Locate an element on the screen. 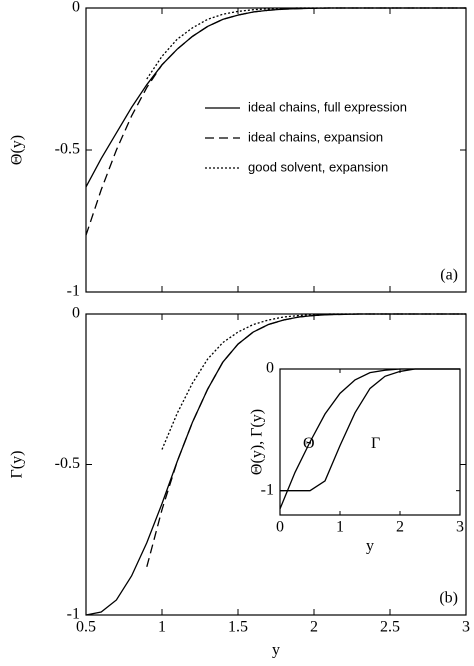 The width and height of the screenshot is (474, 666). panel-label: (b) is located at coordinates (448, 598).